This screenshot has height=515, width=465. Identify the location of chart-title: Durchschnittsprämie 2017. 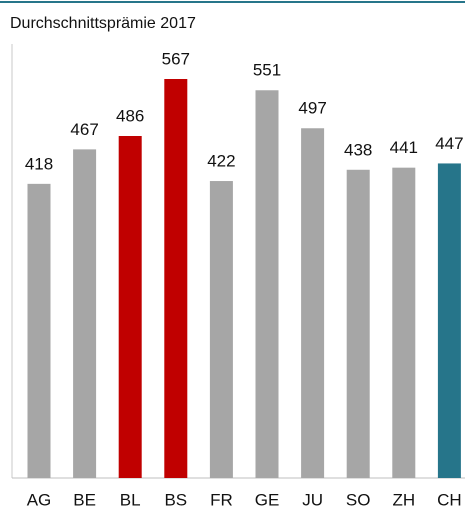
(103, 23).